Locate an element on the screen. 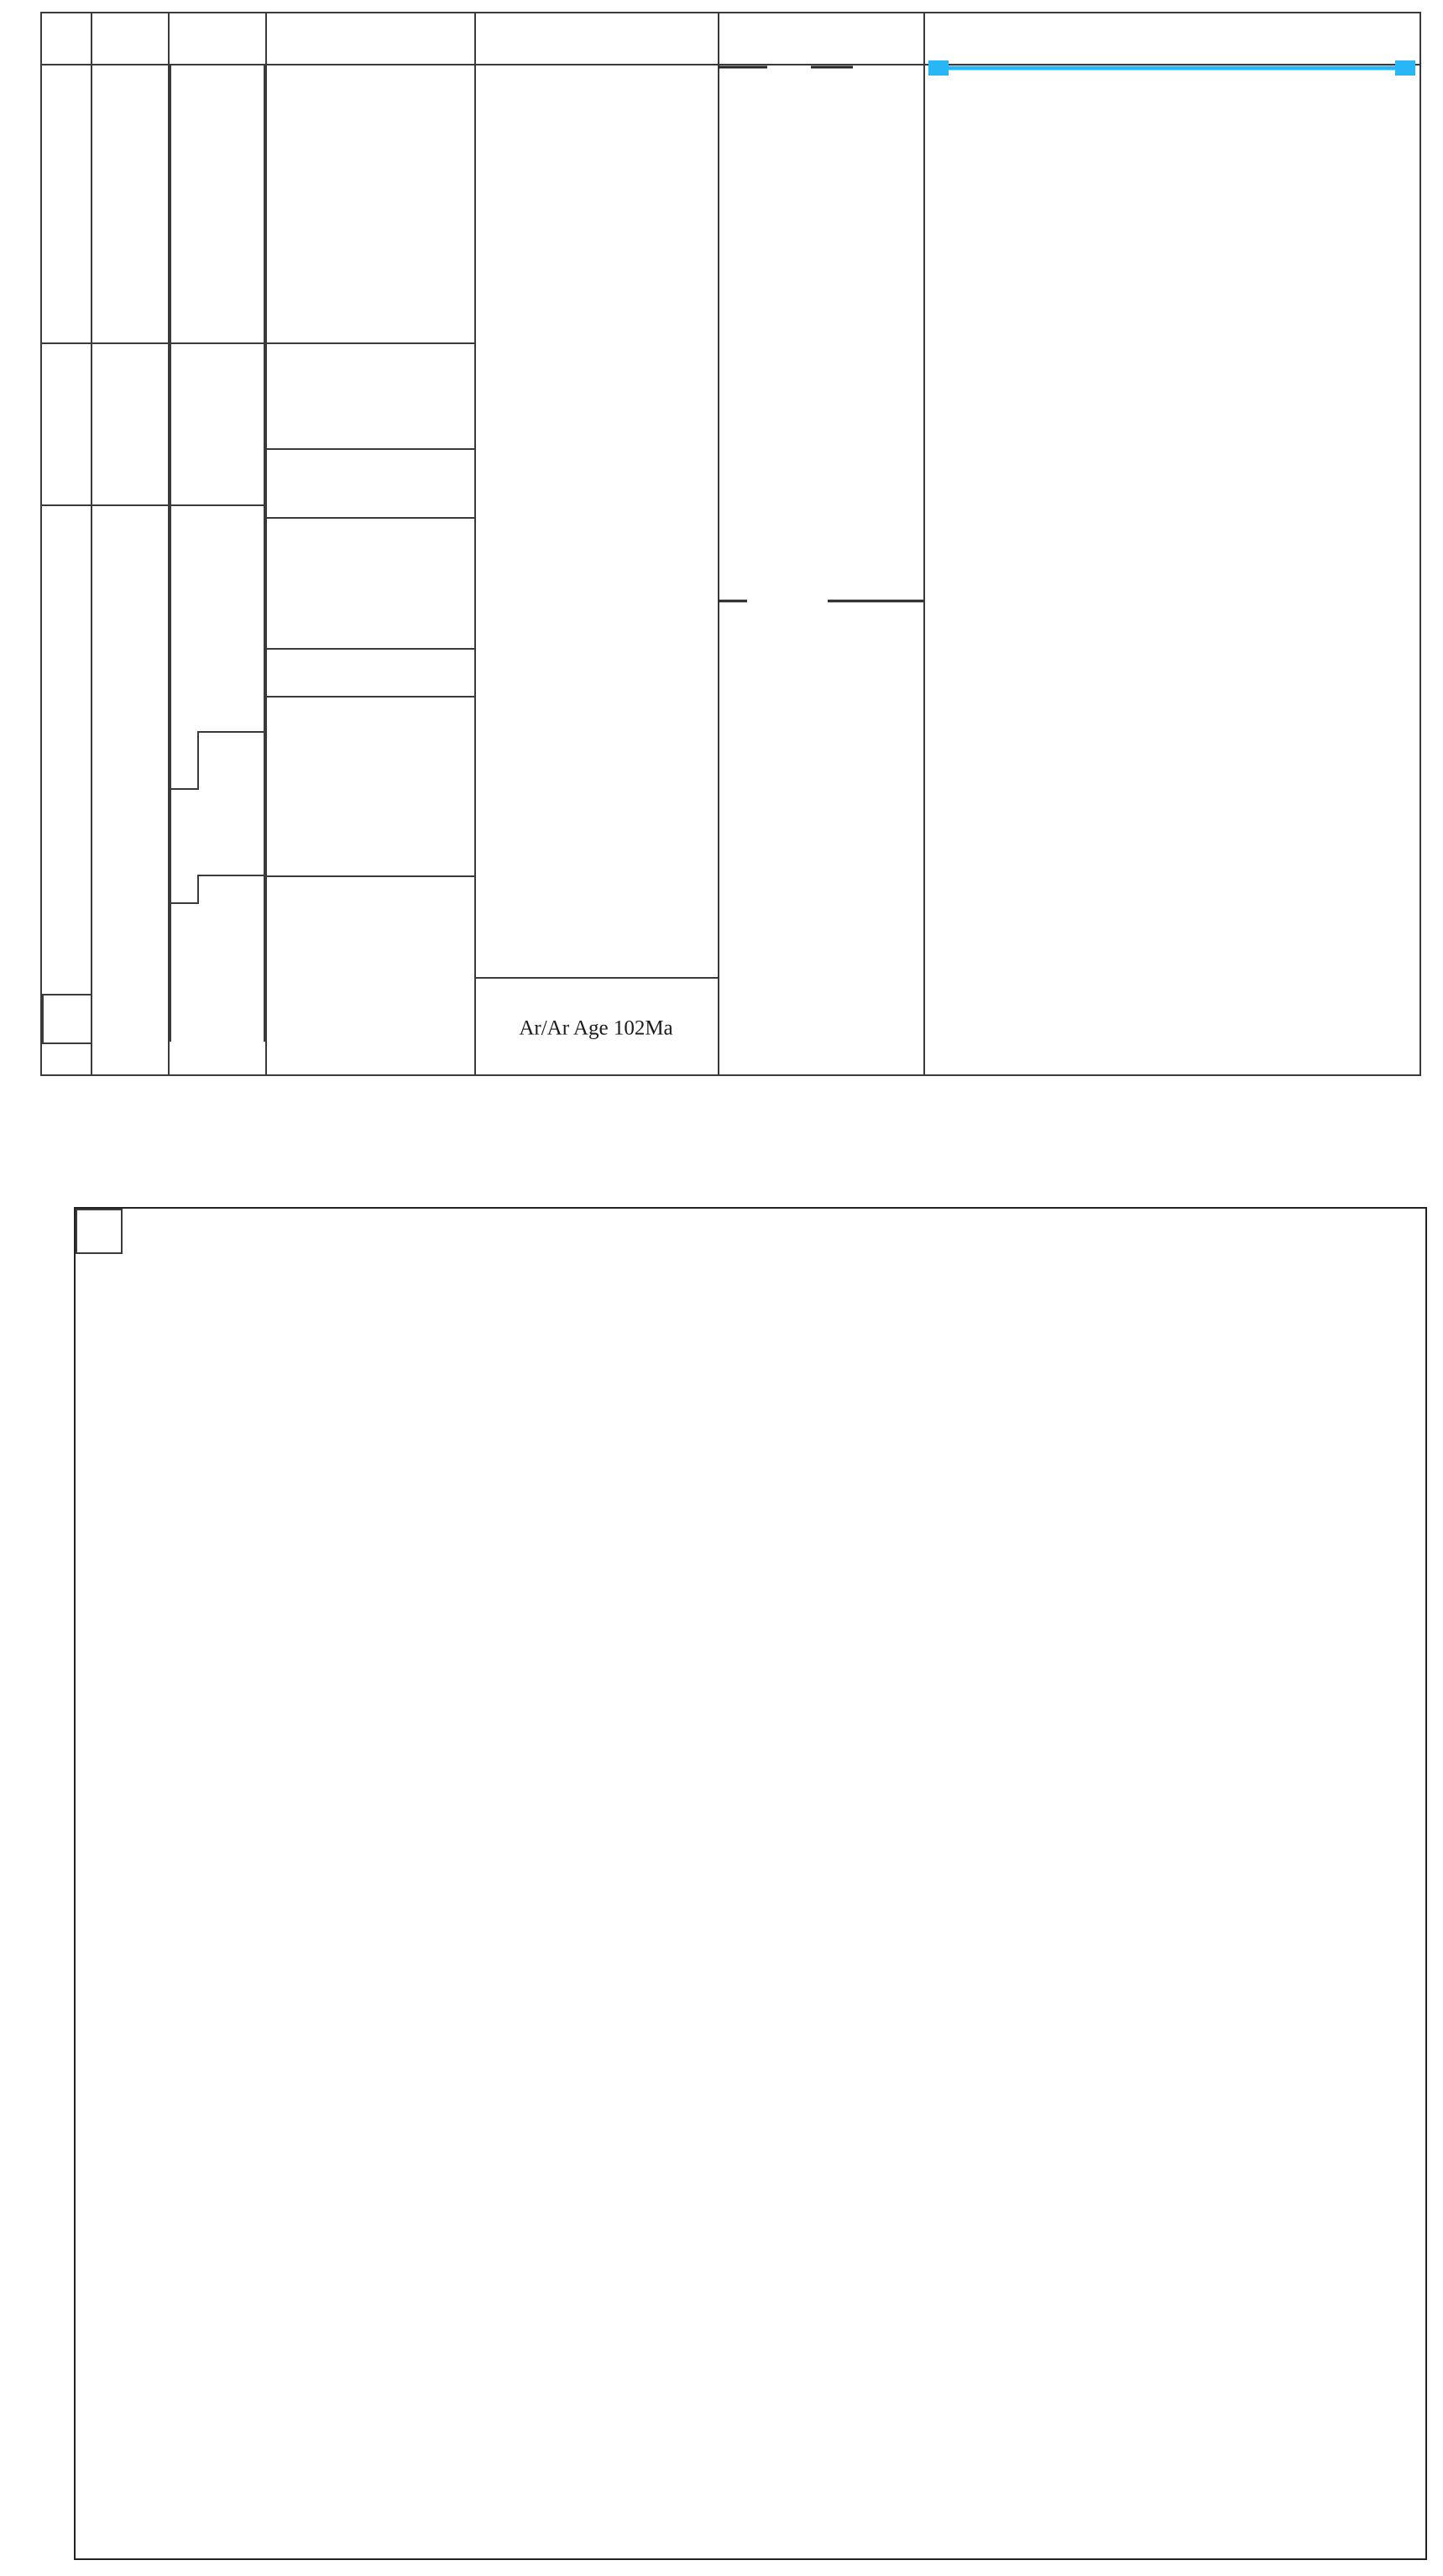  well-name-label is located at coordinates (583, 1211).